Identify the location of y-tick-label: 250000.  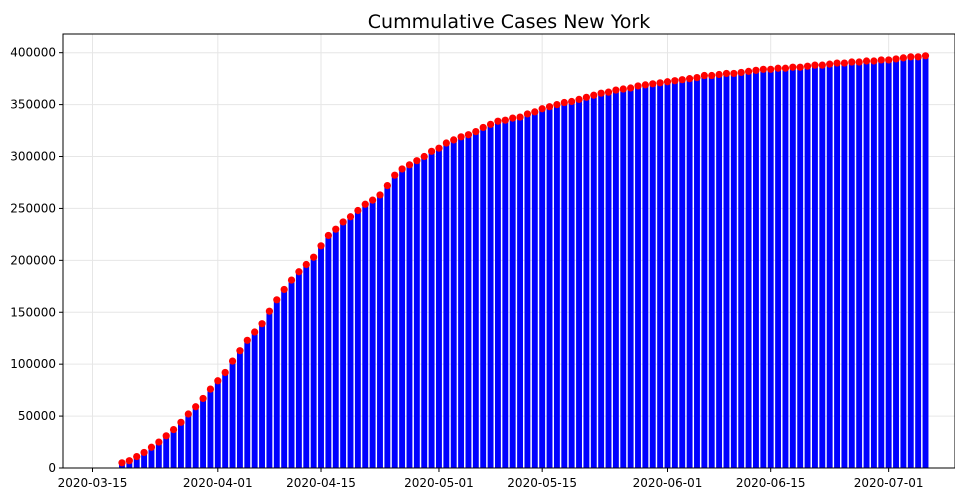
(33, 208).